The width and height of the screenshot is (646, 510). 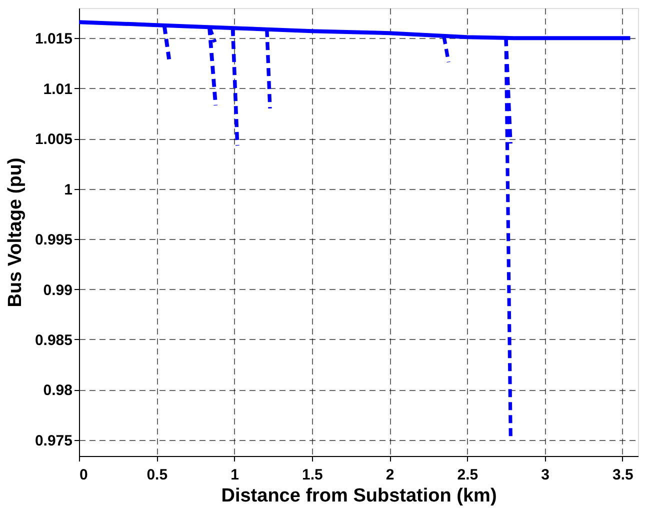 I want to click on y-tick-label: 1.005, so click(x=53, y=139).